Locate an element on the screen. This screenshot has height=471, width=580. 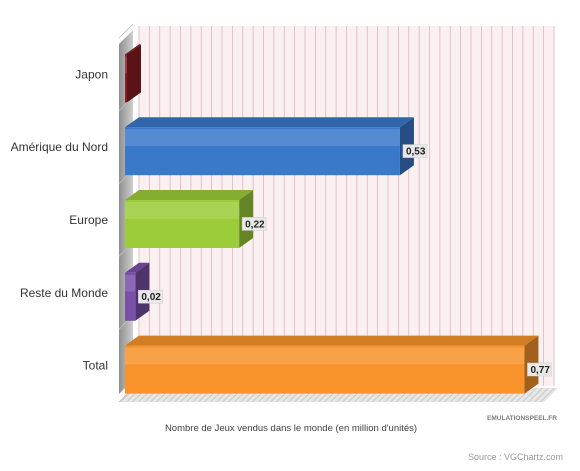
bar-japon is located at coordinates (133, 73).